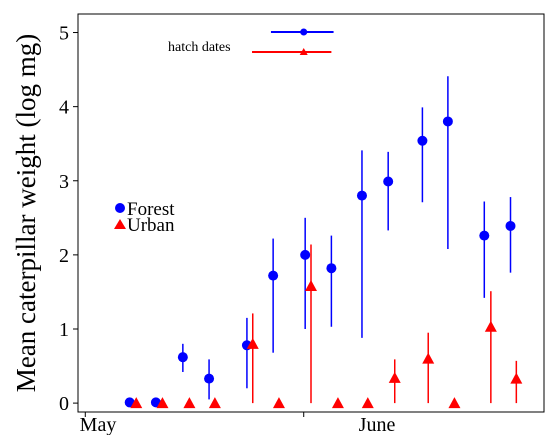 Image resolution: width=548 pixels, height=435 pixels. What do you see at coordinates (151, 225) in the screenshot?
I see `legend-urban-label: Urban` at bounding box center [151, 225].